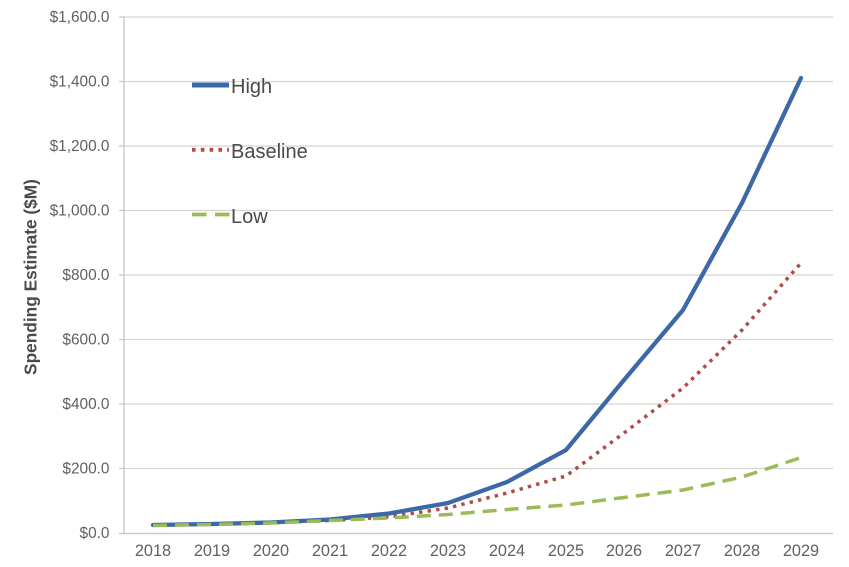 Image resolution: width=849 pixels, height=567 pixels. What do you see at coordinates (448, 551) in the screenshot?
I see `svg-text: 2023` at bounding box center [448, 551].